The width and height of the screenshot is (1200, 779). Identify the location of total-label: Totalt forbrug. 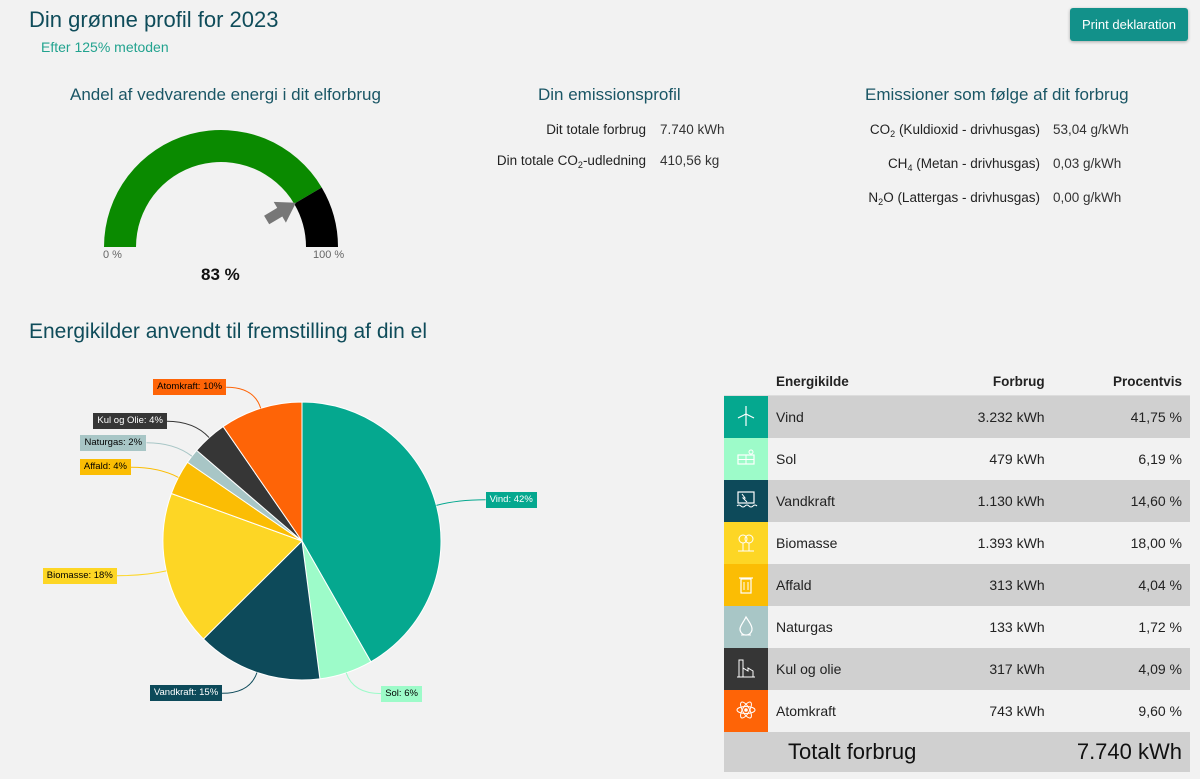
(863, 752).